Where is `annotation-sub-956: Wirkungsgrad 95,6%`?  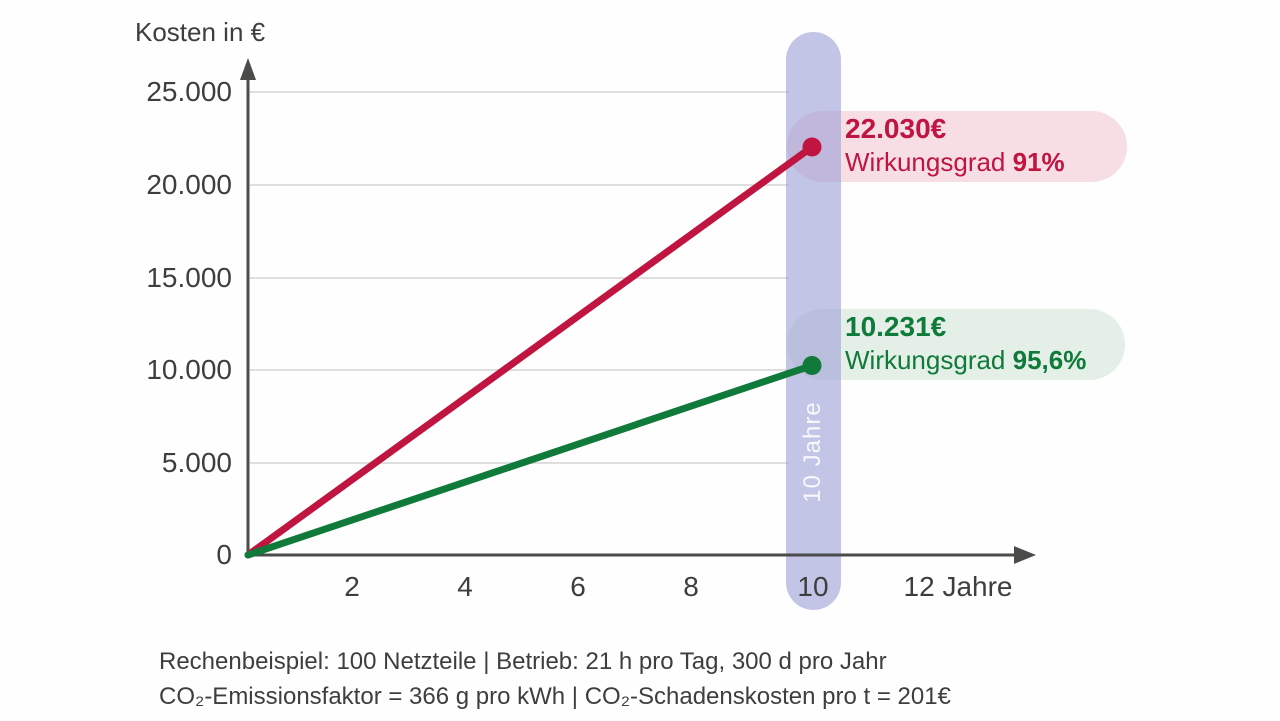 annotation-sub-956: Wirkungsgrad 95,6% is located at coordinates (965, 360).